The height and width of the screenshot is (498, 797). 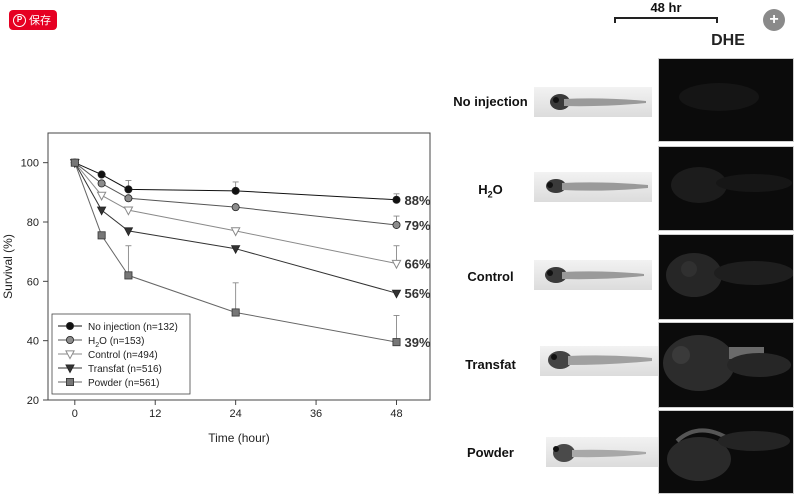 I want to click on x-tick-label-48: 48, so click(x=396, y=414).